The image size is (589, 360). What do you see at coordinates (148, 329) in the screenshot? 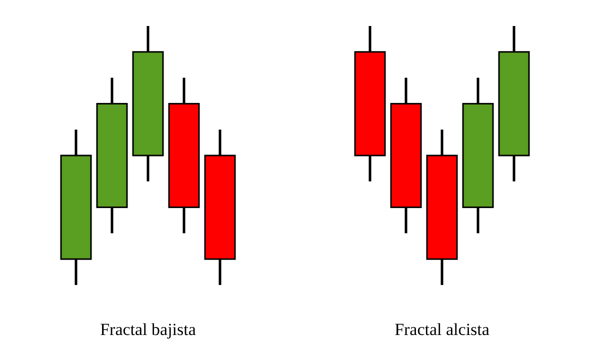
I see `x-axis-title: Fractal bajista` at bounding box center [148, 329].